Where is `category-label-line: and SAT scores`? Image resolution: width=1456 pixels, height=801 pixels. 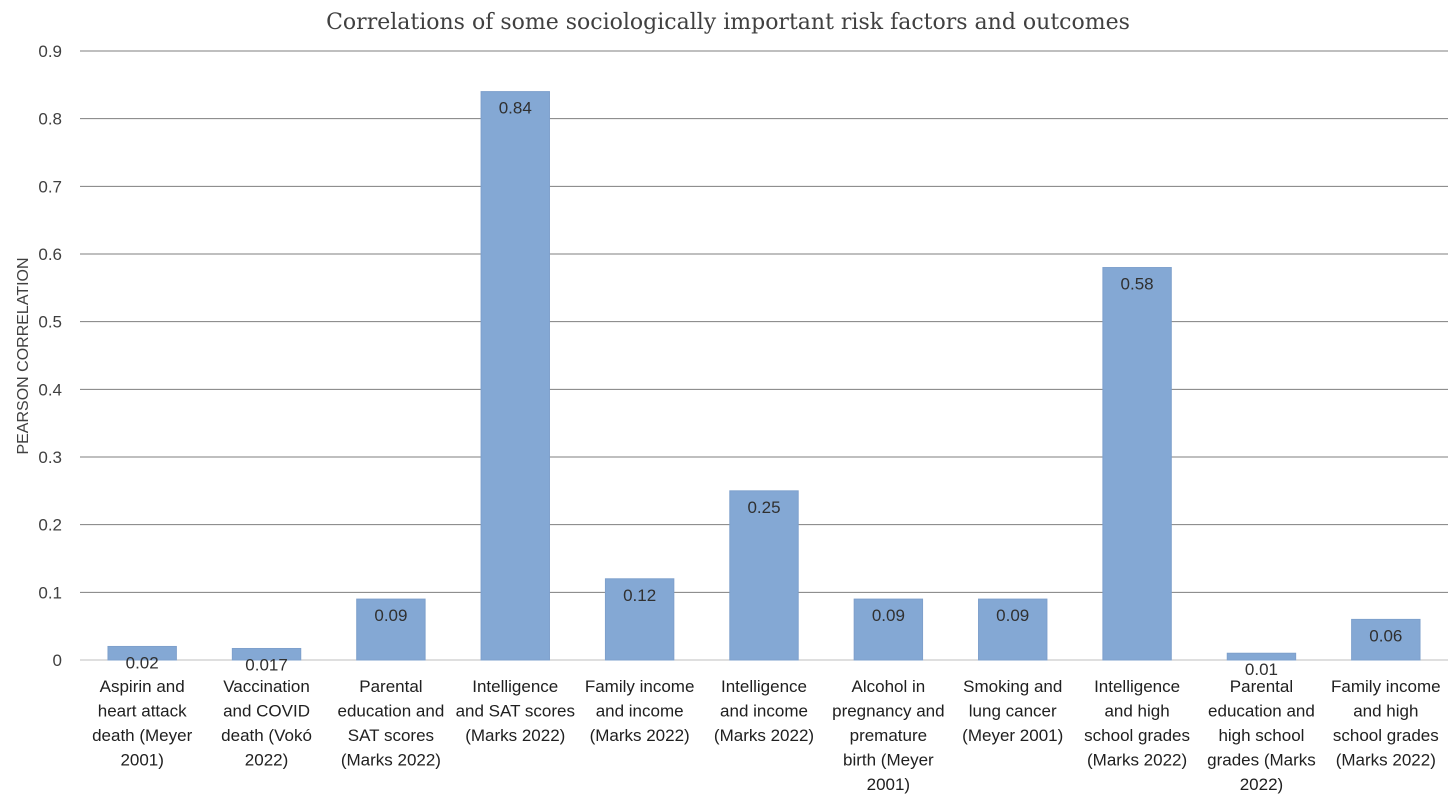
category-label-line: and SAT scores is located at coordinates (515, 711).